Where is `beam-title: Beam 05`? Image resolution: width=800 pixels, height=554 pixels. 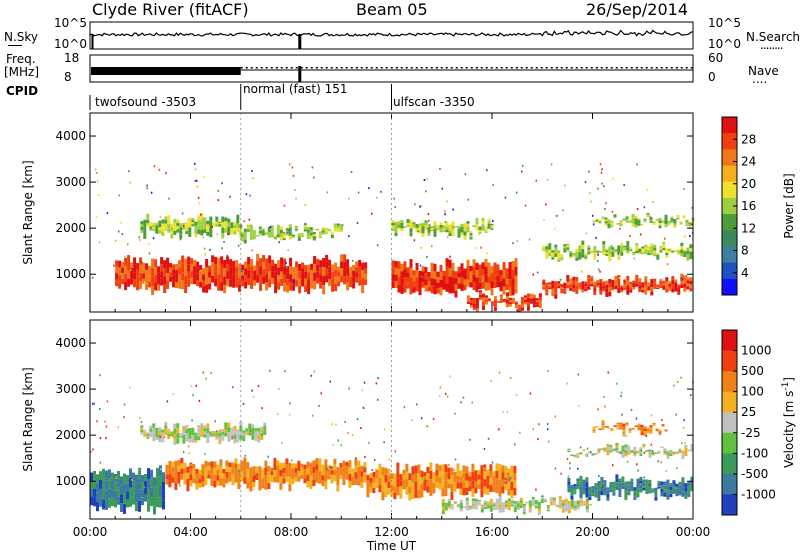
beam-title: Beam 05 is located at coordinates (392, 9).